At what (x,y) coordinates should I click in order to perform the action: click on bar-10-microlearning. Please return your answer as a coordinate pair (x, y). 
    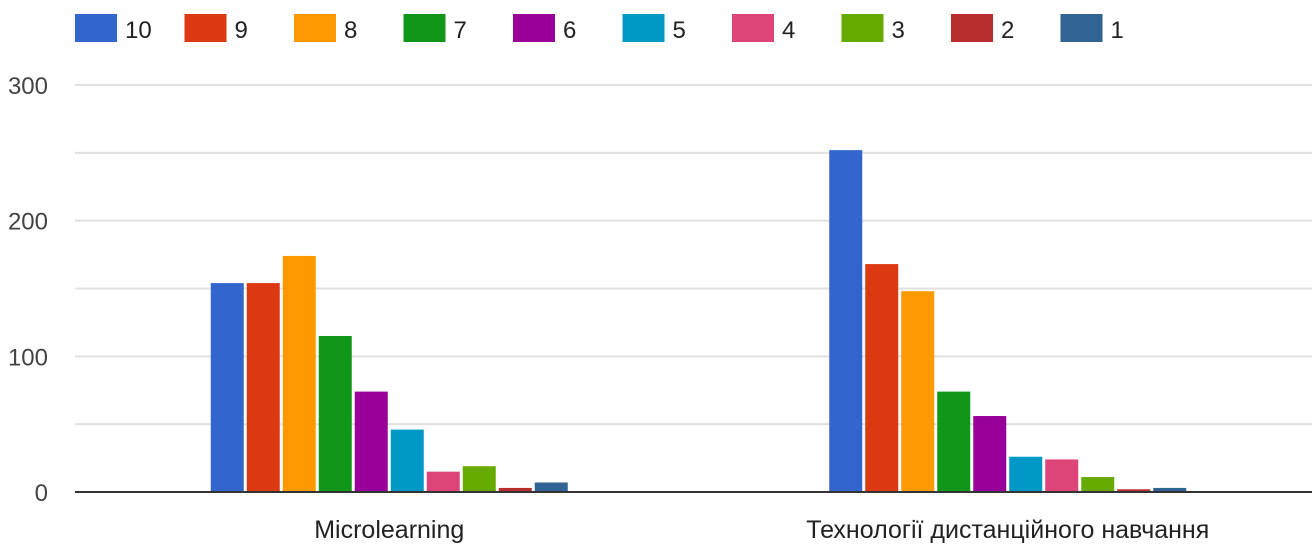
    Looking at the image, I should click on (227, 387).